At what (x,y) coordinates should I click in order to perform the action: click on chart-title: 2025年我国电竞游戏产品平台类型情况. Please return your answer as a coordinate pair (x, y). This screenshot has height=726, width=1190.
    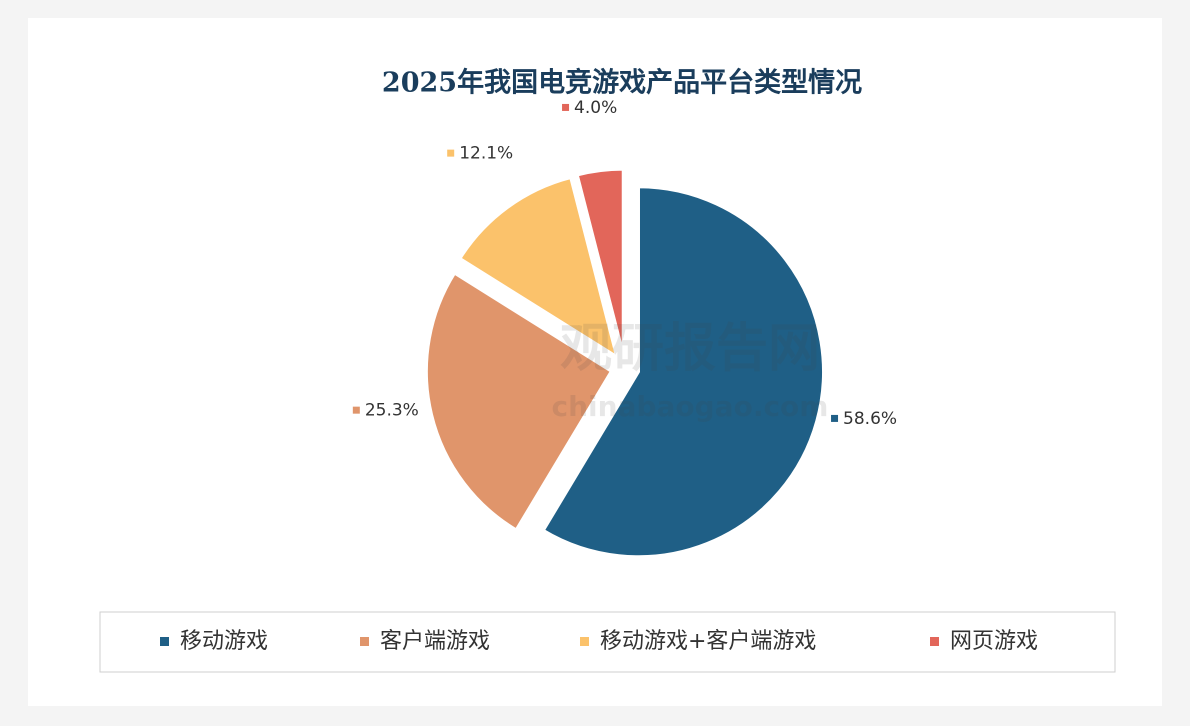
    Looking at the image, I should click on (622, 83).